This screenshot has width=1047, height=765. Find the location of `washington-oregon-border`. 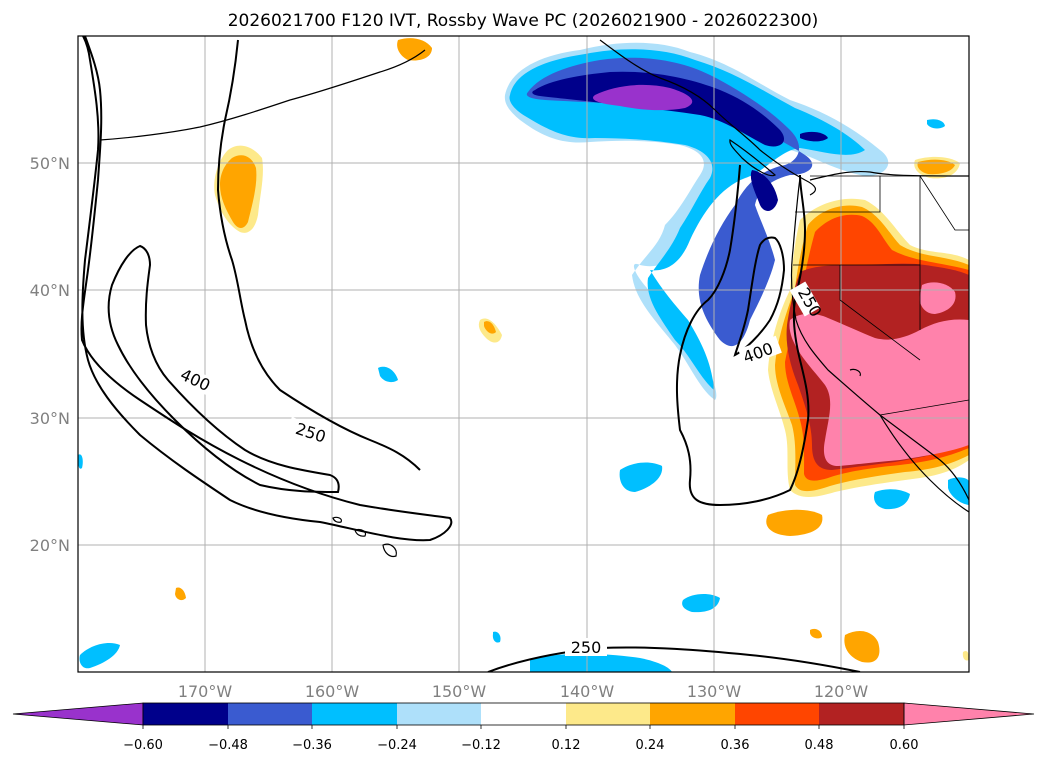

washington-oregon-border is located at coordinates (838, 194).